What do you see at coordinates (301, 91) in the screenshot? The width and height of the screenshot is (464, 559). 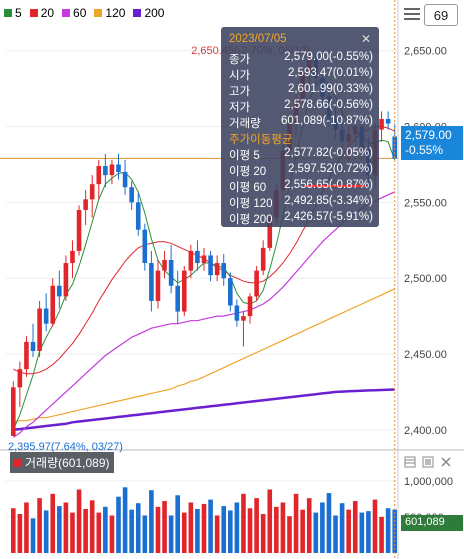 I see `tooltip-row: 고가 2,601.99(0.33%)` at bounding box center [301, 91].